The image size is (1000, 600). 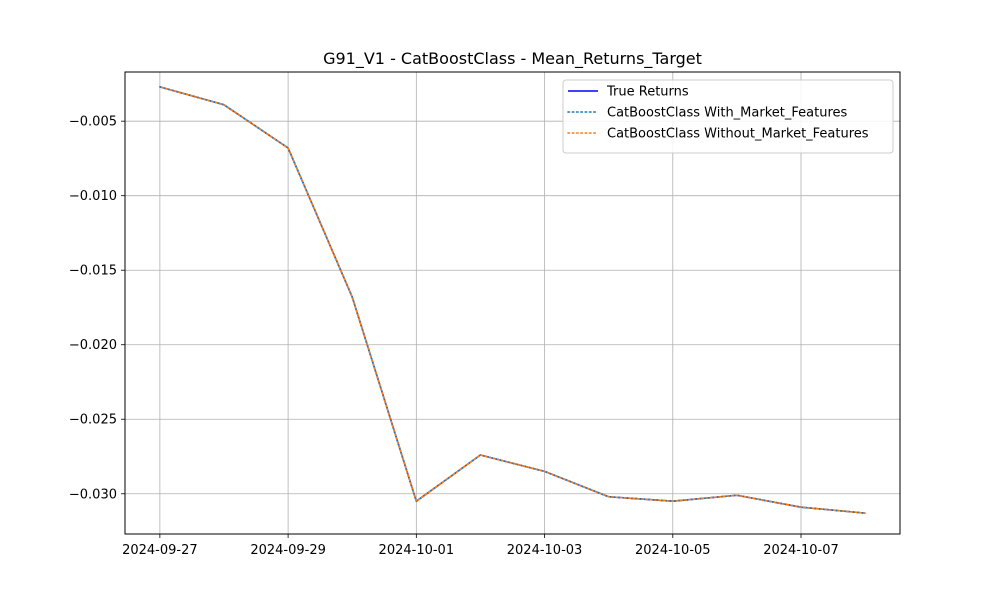 I want to click on y-tick-label: −0.025, so click(x=93, y=420).